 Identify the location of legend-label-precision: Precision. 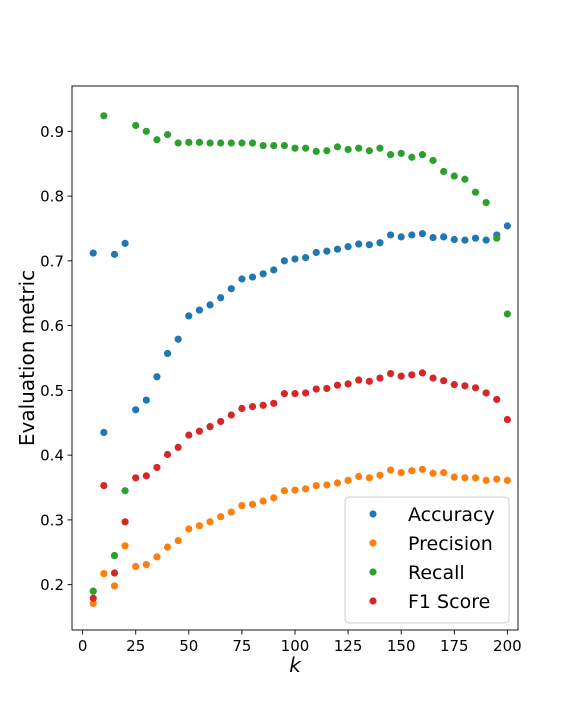
(450, 544).